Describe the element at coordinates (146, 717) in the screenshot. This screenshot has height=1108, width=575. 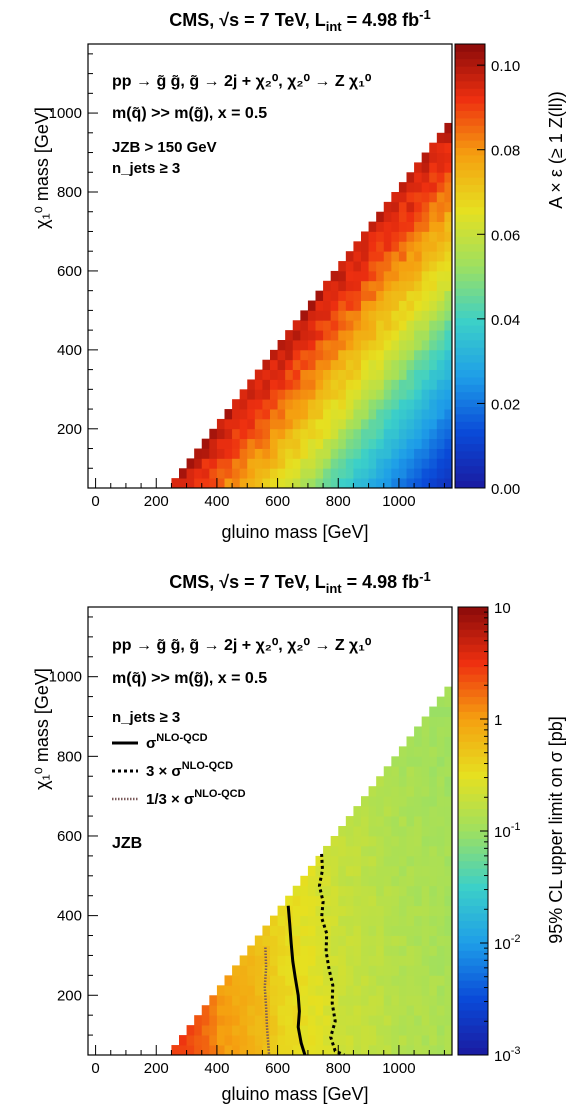
I see `njets-annotation: n_jets ≥ 3` at that location.